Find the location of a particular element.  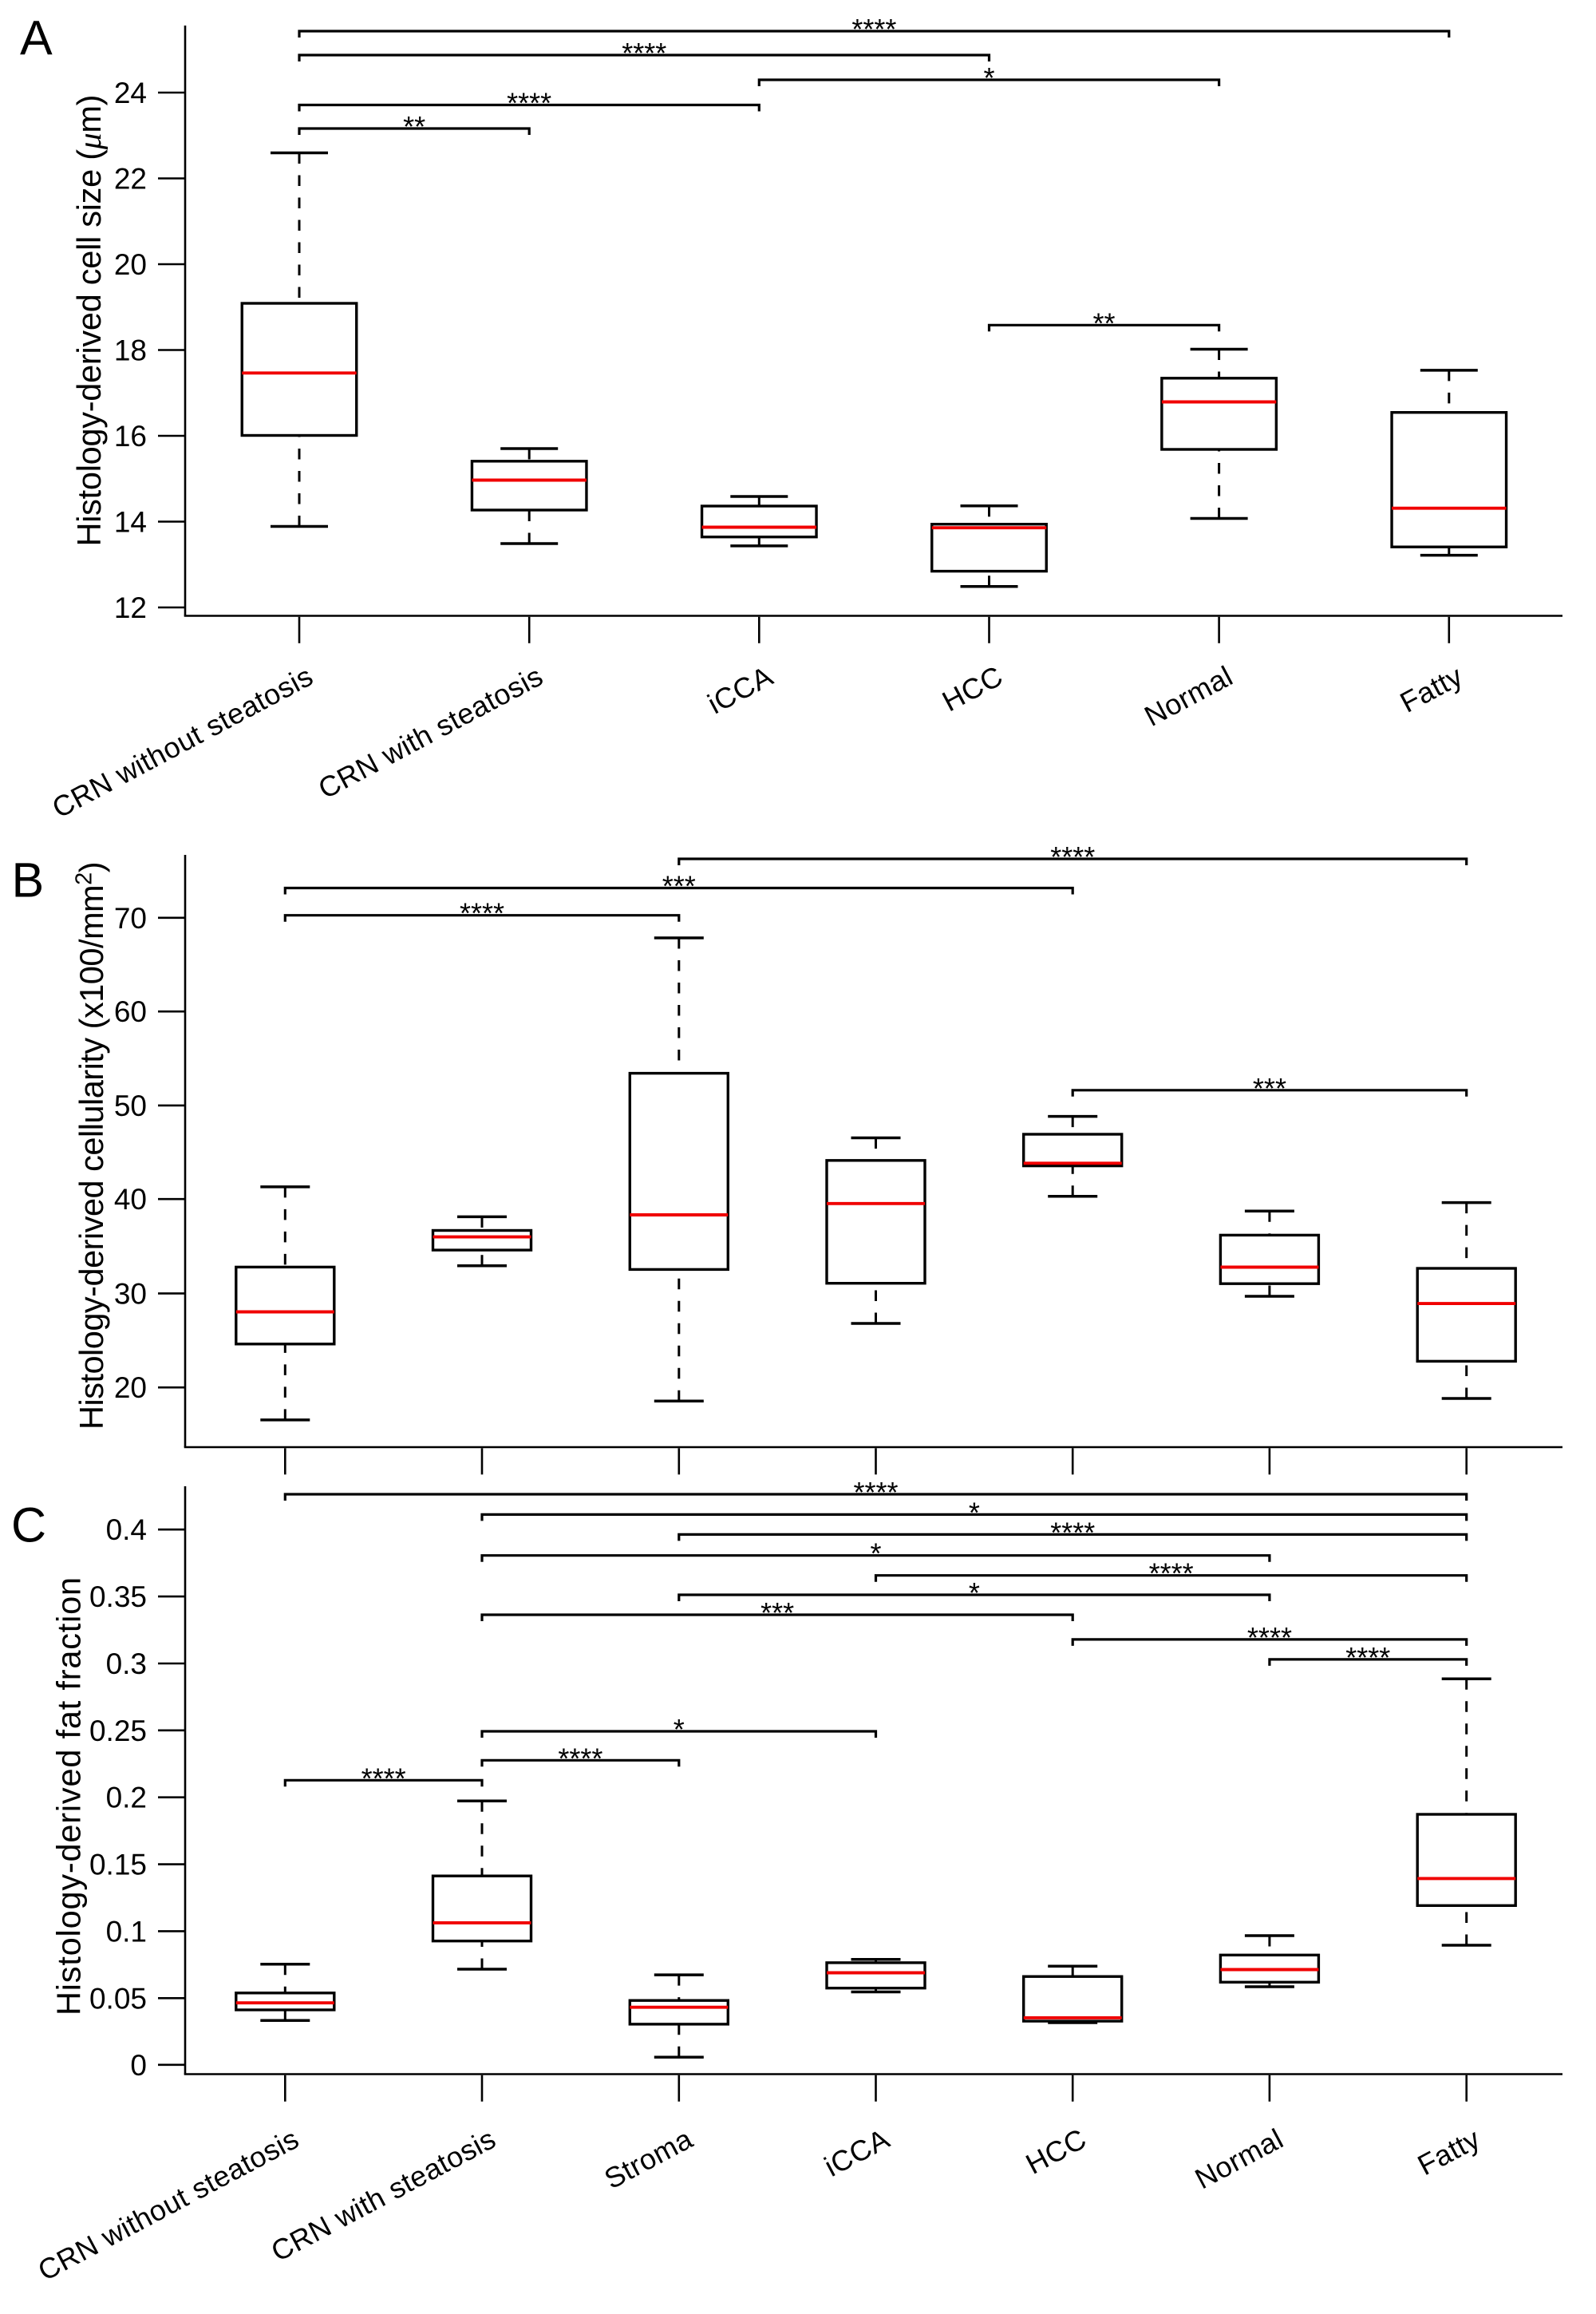

svg-text:Histology-derived cellularity: Histology-derived cellularity (x100/mm2) is located at coordinates (91, 1146).